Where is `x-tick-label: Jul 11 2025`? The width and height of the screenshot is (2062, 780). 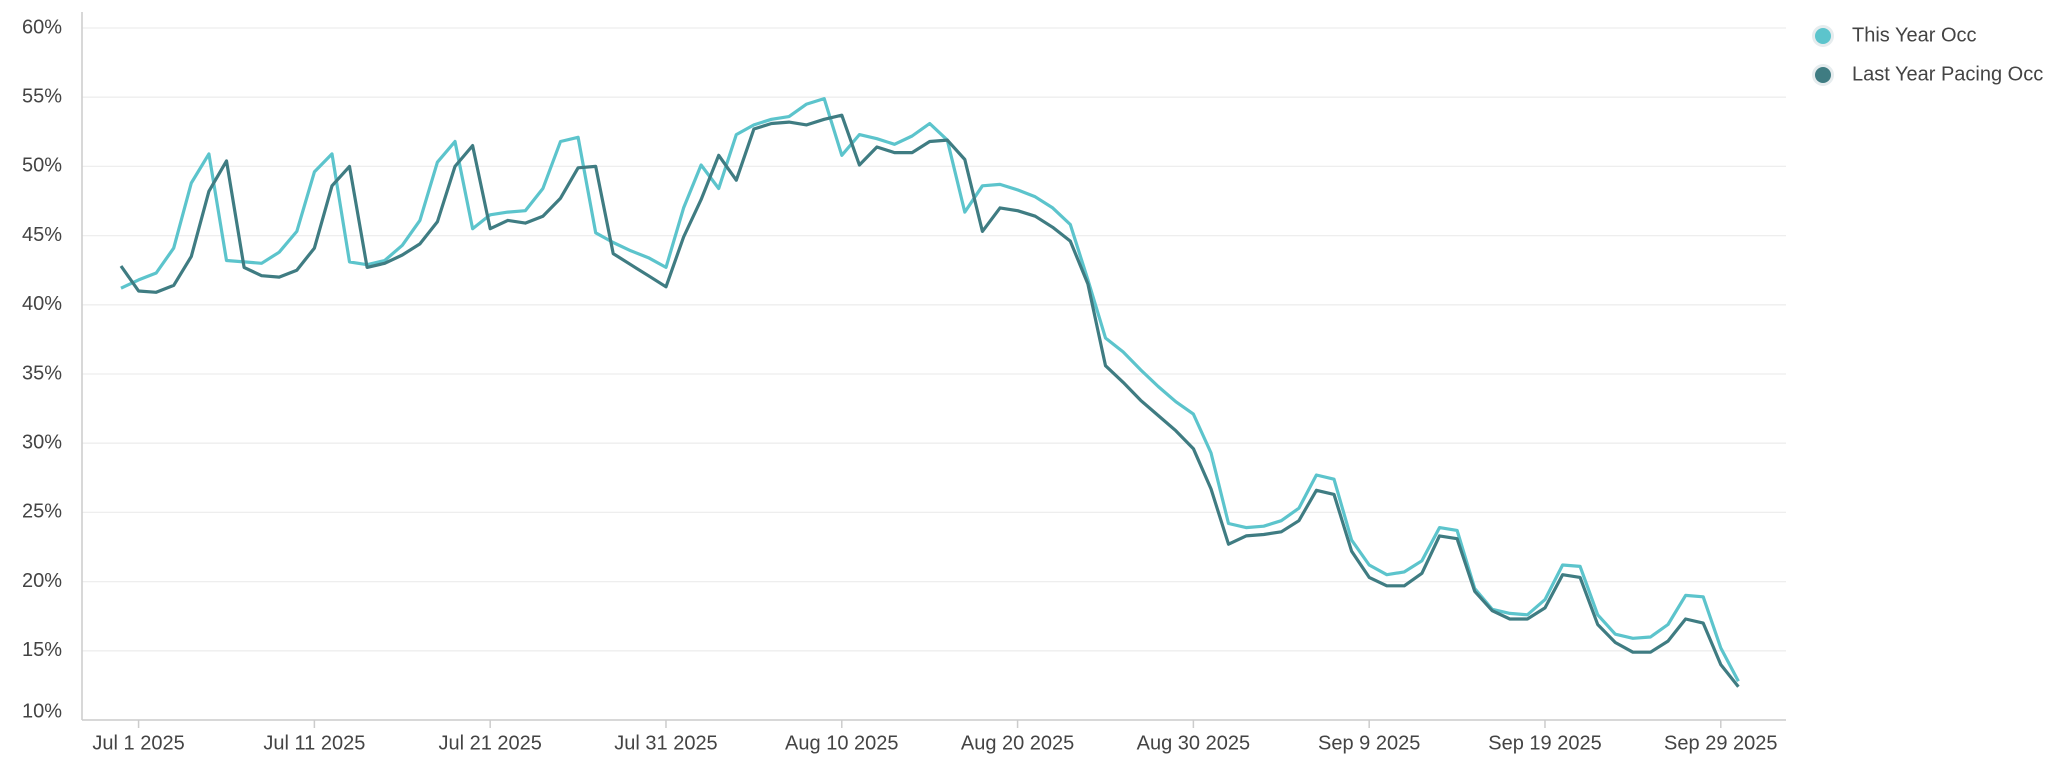 x-tick-label: Jul 11 2025 is located at coordinates (314, 743).